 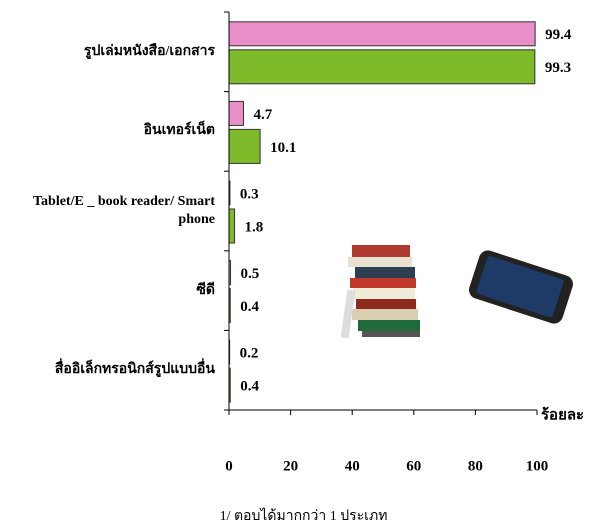 What do you see at coordinates (352, 466) in the screenshot?
I see `x-tick-label: 40` at bounding box center [352, 466].